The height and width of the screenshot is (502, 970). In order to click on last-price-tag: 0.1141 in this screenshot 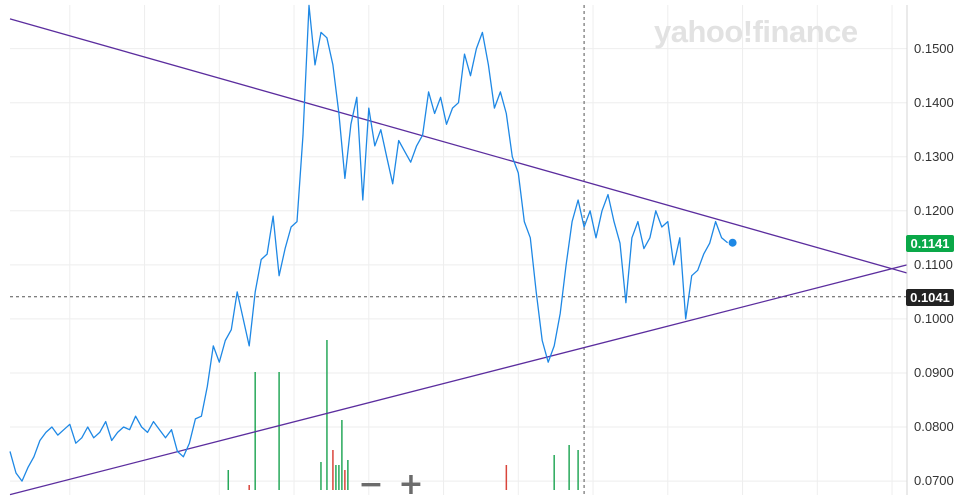, I will do `click(930, 243)`.